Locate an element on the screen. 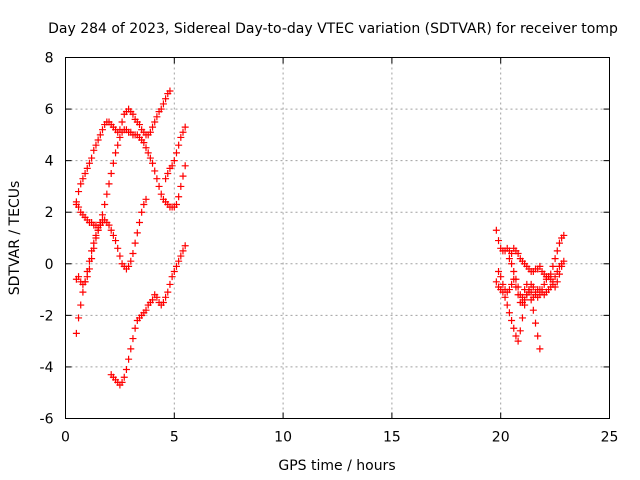 The height and width of the screenshot is (480, 640). x-axis-label: GPS time / hours is located at coordinates (336, 466).